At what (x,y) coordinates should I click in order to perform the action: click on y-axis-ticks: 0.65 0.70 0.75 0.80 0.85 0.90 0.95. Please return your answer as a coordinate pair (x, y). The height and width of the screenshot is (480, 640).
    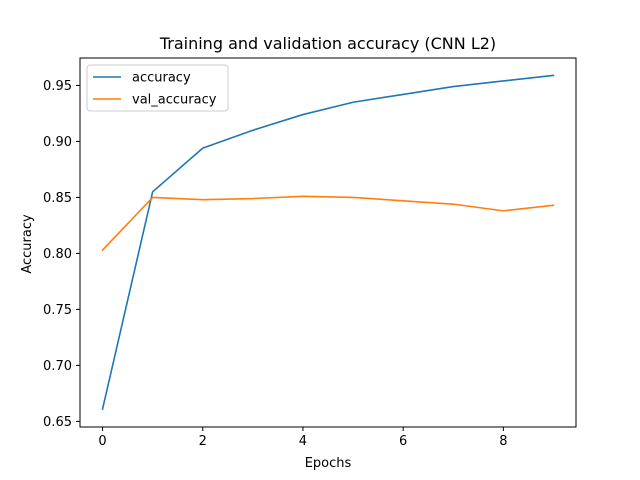
    Looking at the image, I should click on (61, 254).